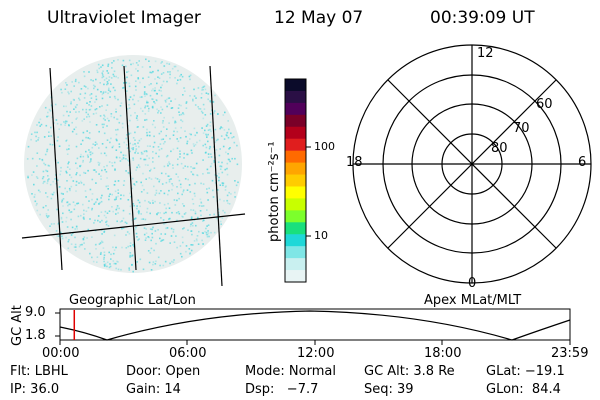 The image size is (600, 400). I want to click on orbit-plot, so click(313, 326).